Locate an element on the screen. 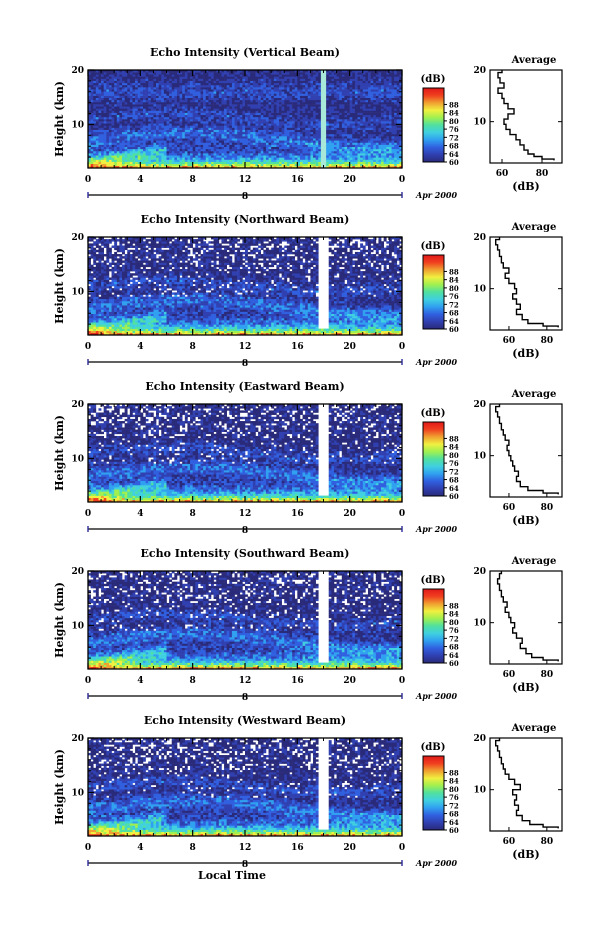 Image resolution: width=616 pixels, height=933 pixels. panel-title: Echo Intensity (Northward Beam) is located at coordinates (245, 219).